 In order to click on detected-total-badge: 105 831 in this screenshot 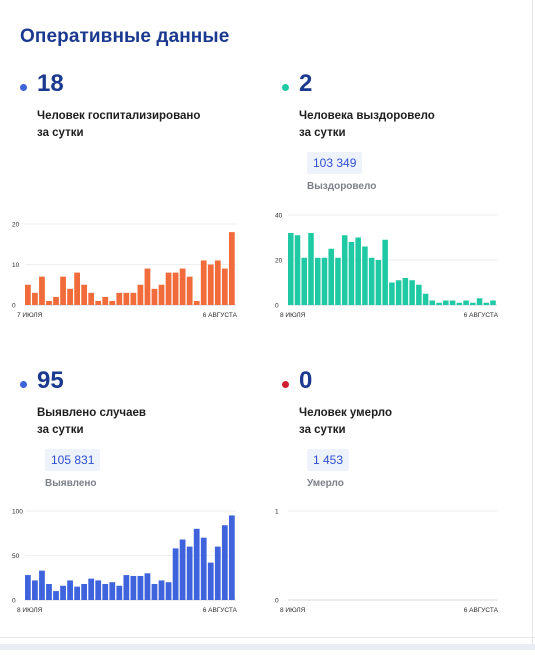, I will do `click(73, 460)`.